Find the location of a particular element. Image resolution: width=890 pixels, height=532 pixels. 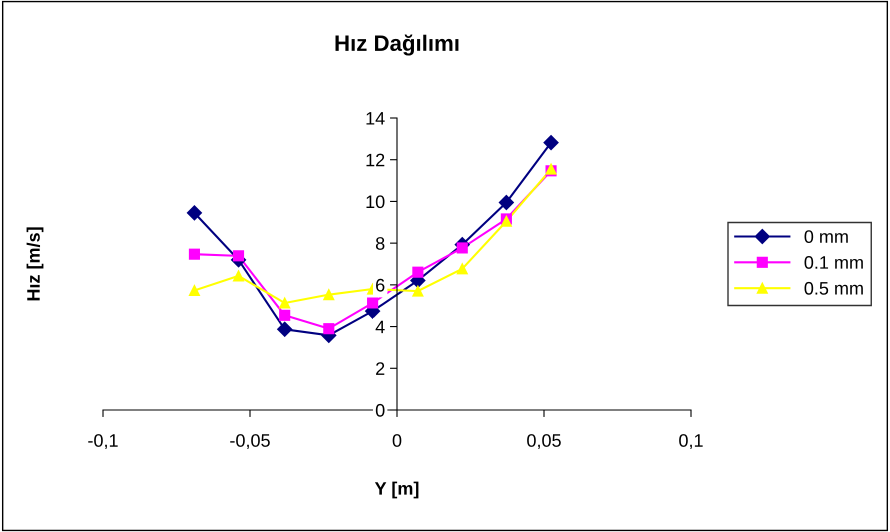

chart-title: Hız Dağılımı is located at coordinates (397, 45).